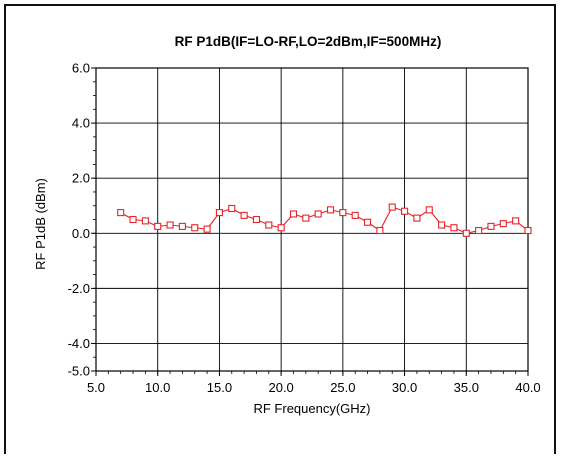 Image resolution: width=567 pixels, height=456 pixels. What do you see at coordinates (404, 387) in the screenshot?
I see `x-tick-label: 30.0` at bounding box center [404, 387].